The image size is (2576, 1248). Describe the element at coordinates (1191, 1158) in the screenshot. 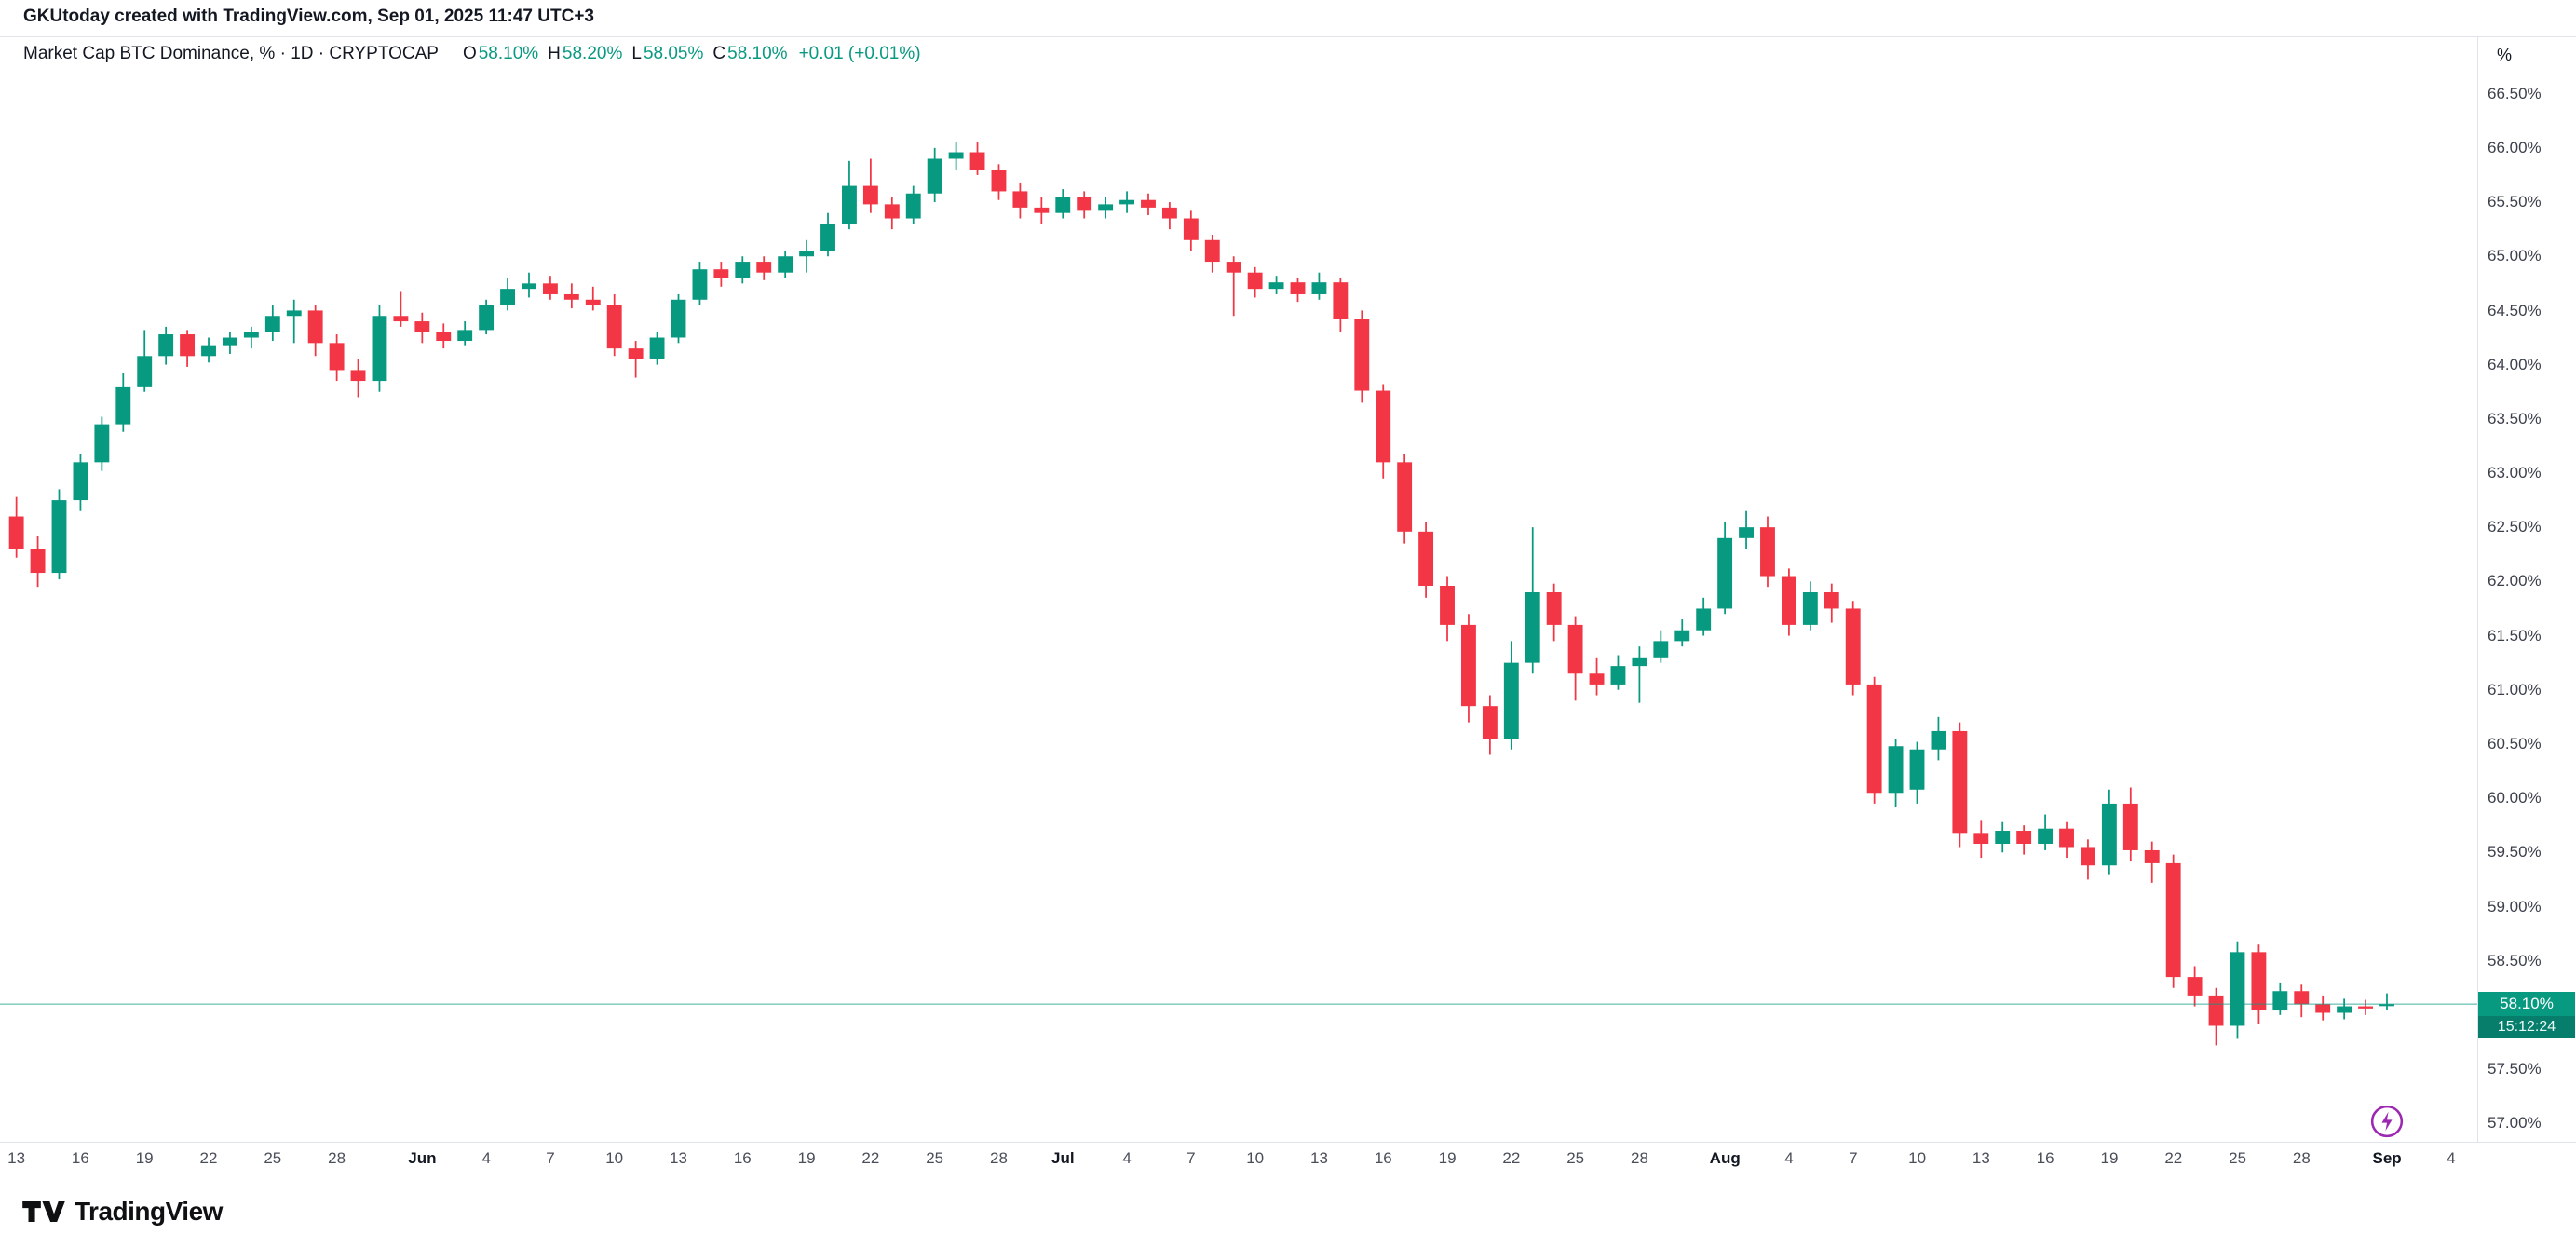

I see `time-axis-label: 7` at that location.